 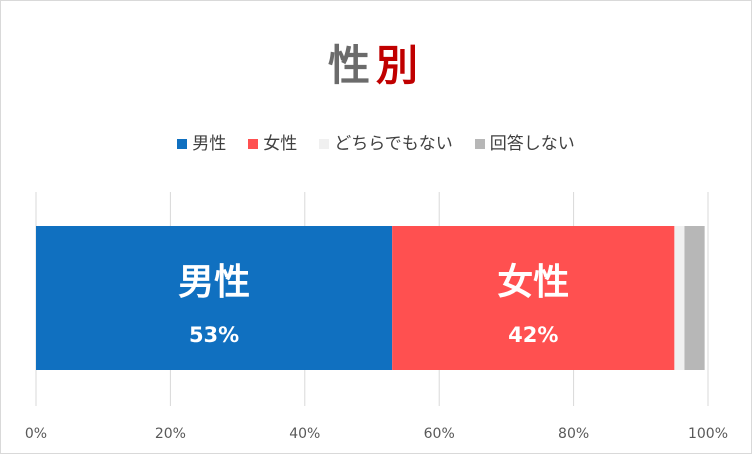 I want to click on legend-label-neither: どちらでもない, so click(x=393, y=144).